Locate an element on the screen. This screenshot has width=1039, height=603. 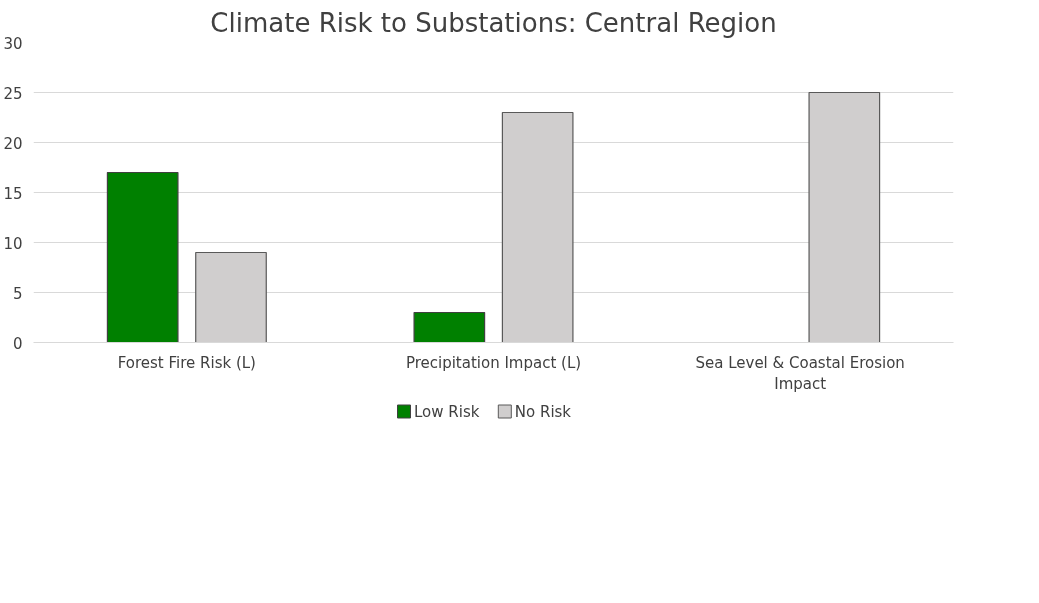
x-tick-label: Forest Fire Risk (L) is located at coordinates (186, 362).